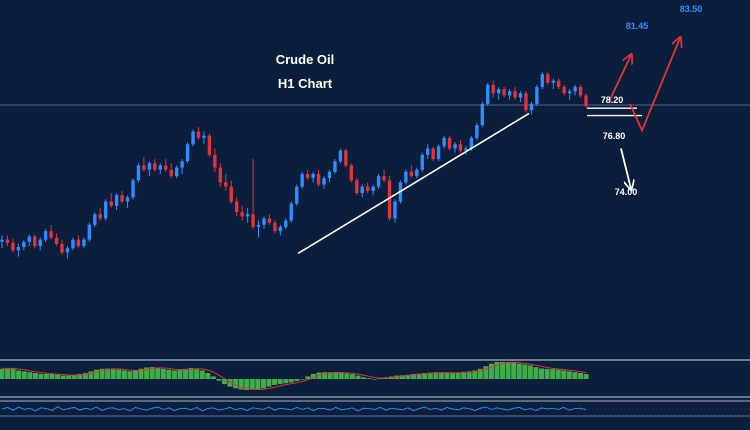  I want to click on ascending-trendline, so click(413, 183).